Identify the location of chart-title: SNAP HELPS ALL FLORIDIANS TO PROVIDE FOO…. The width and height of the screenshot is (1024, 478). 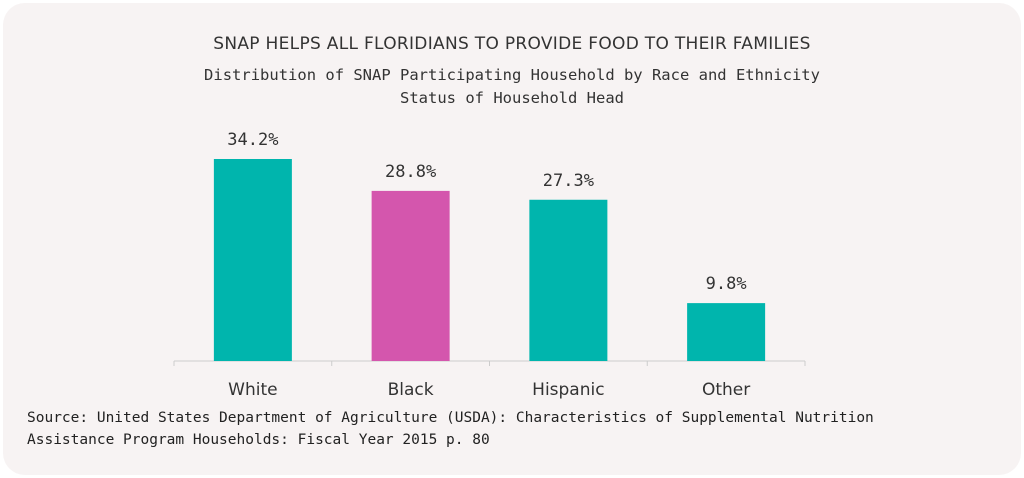
(512, 44).